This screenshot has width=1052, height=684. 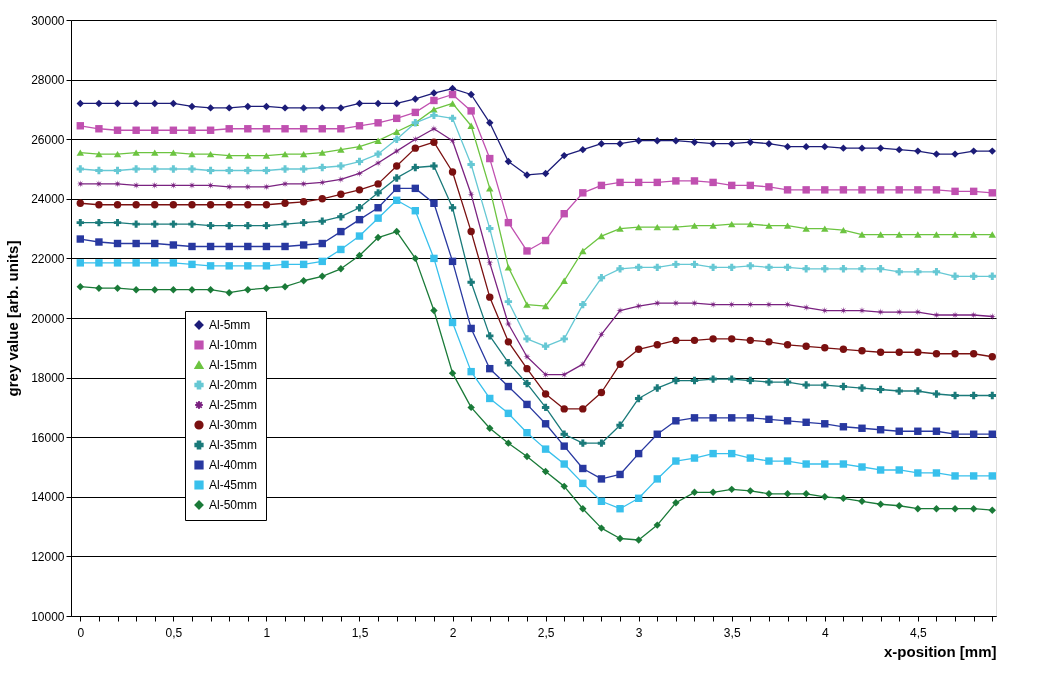 What do you see at coordinates (732, 632) in the screenshot?
I see `x-tick-label: 3,5` at bounding box center [732, 632].